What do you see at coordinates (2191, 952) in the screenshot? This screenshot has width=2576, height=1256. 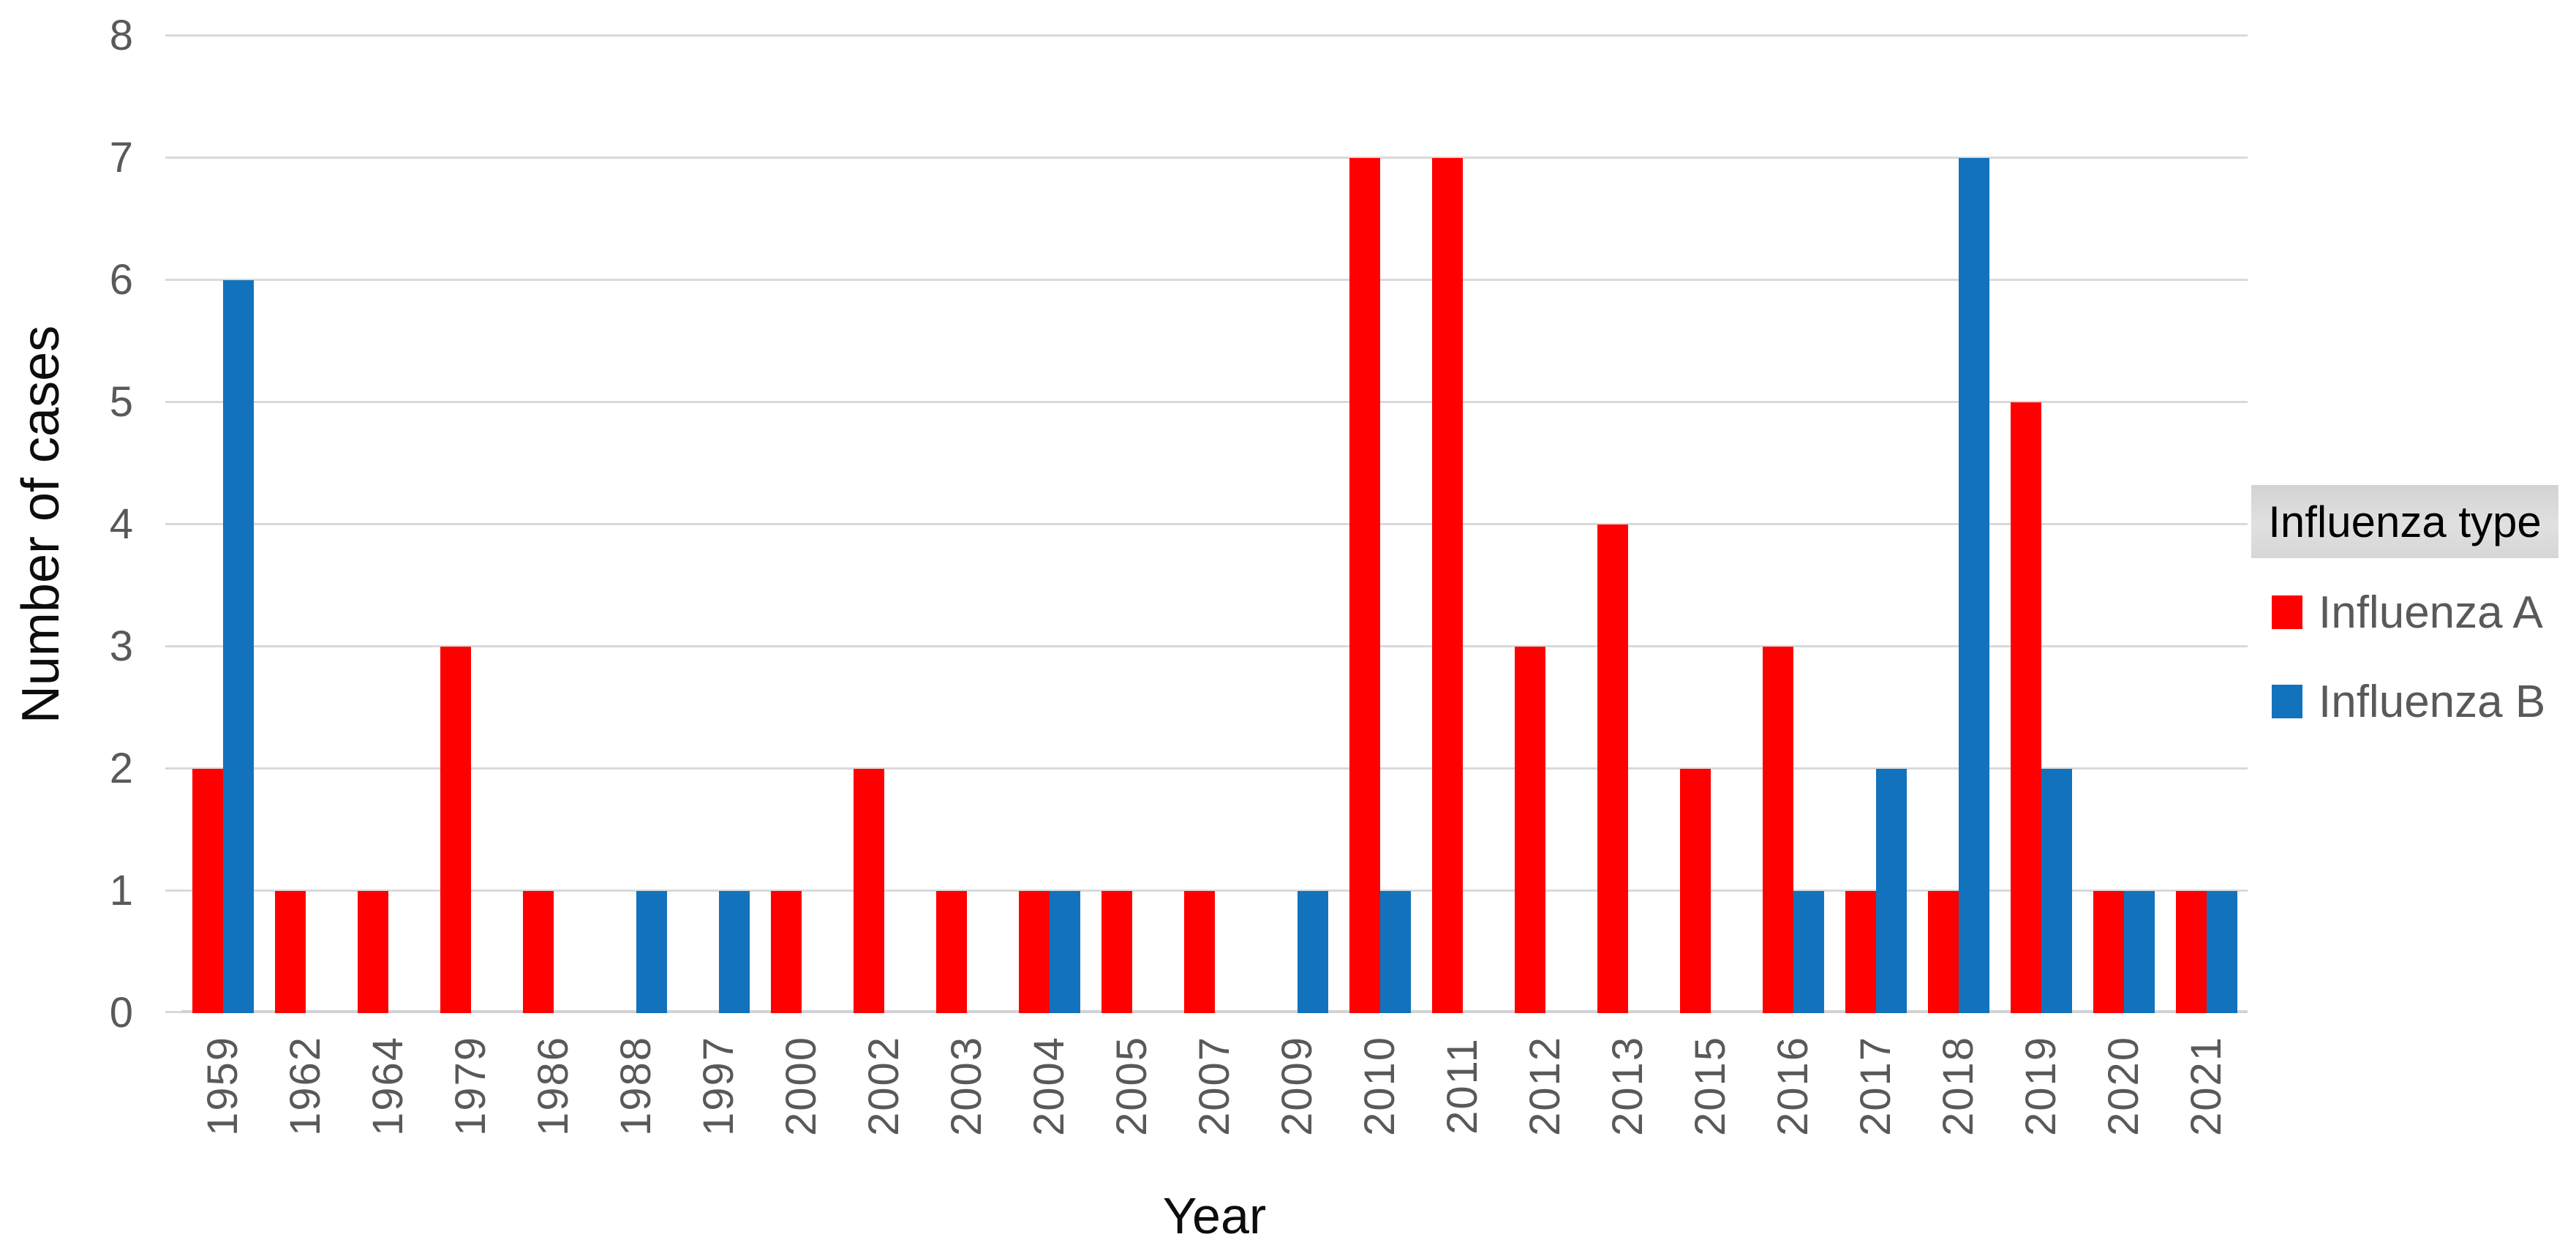 I see `bar-influenza-a-2021` at bounding box center [2191, 952].